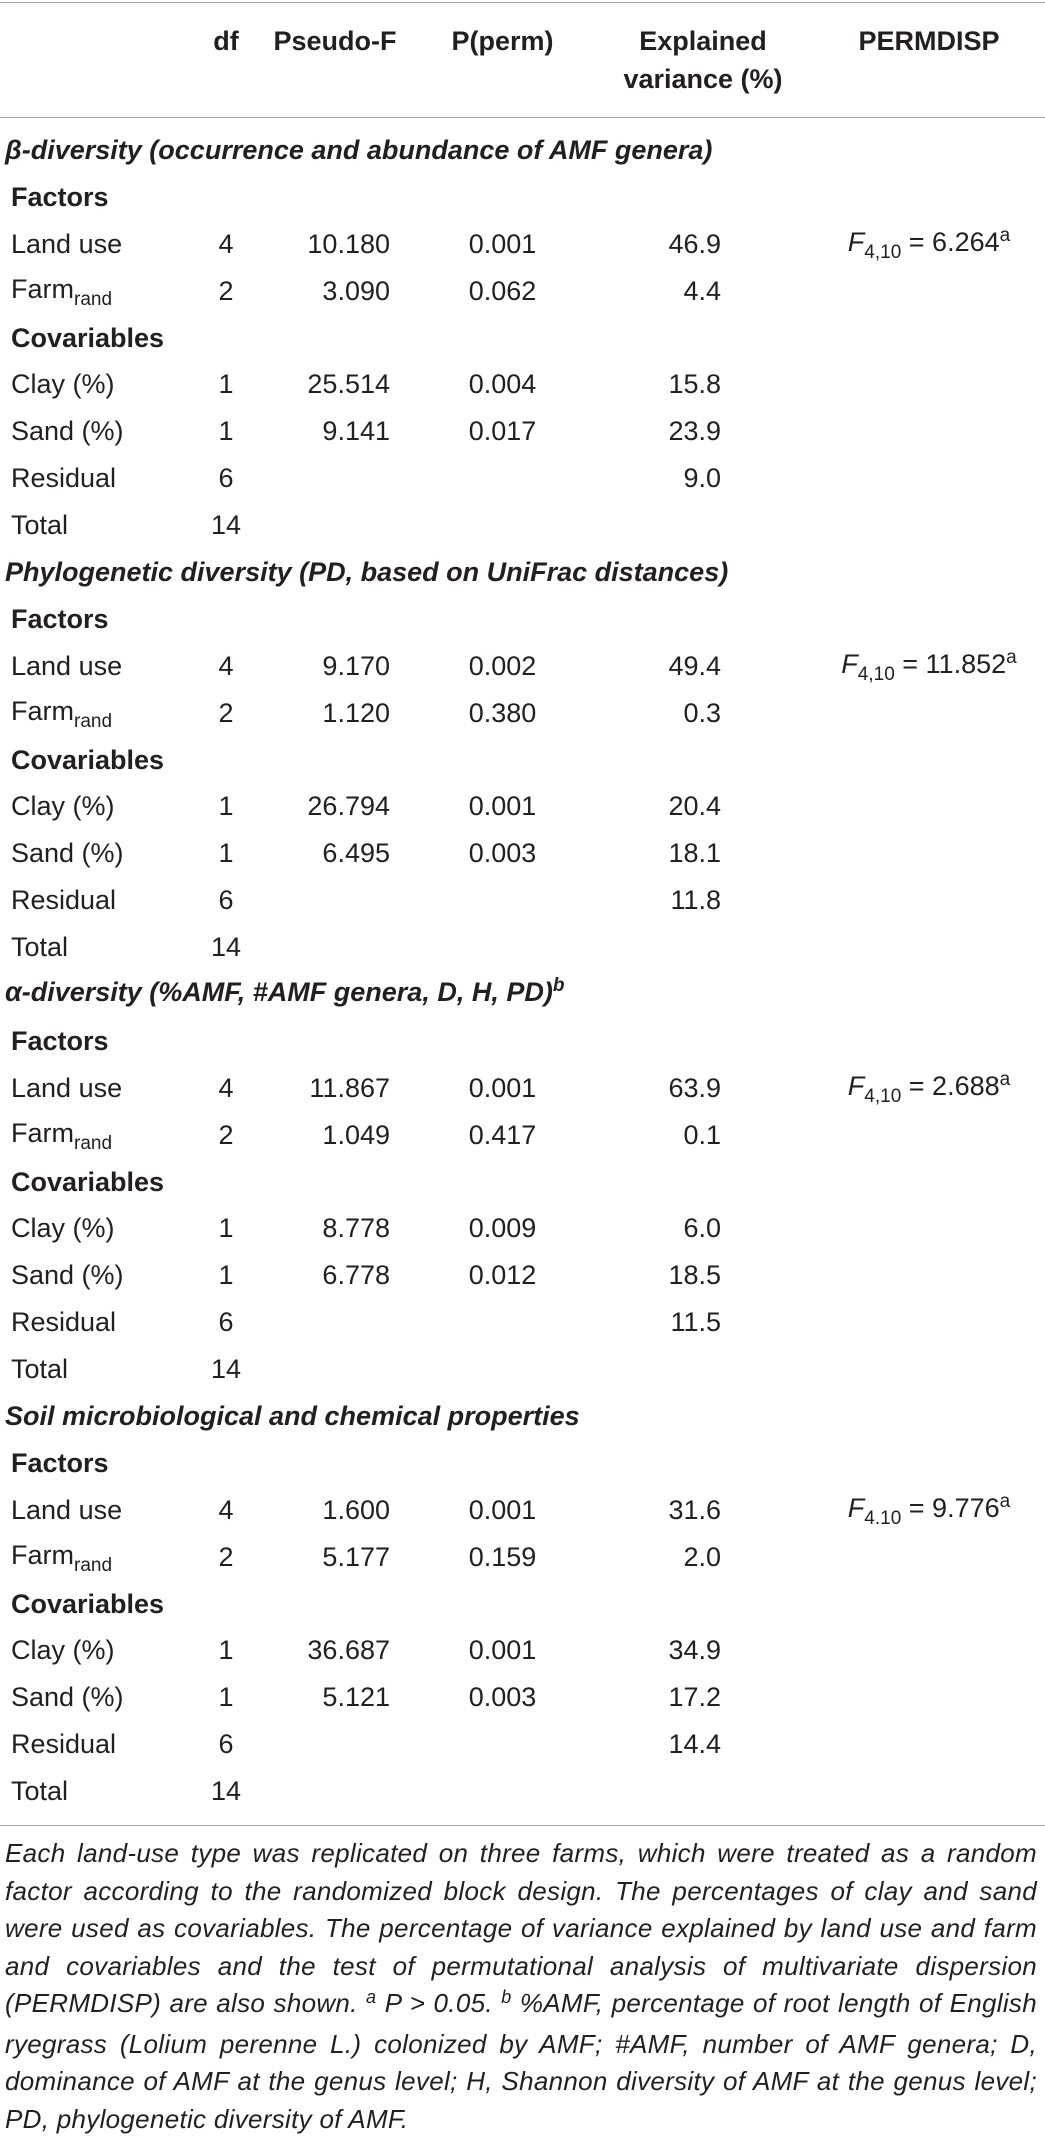 This screenshot has width=1045, height=2154. I want to click on explained-variance-cell: 34.9, so click(694, 1650).